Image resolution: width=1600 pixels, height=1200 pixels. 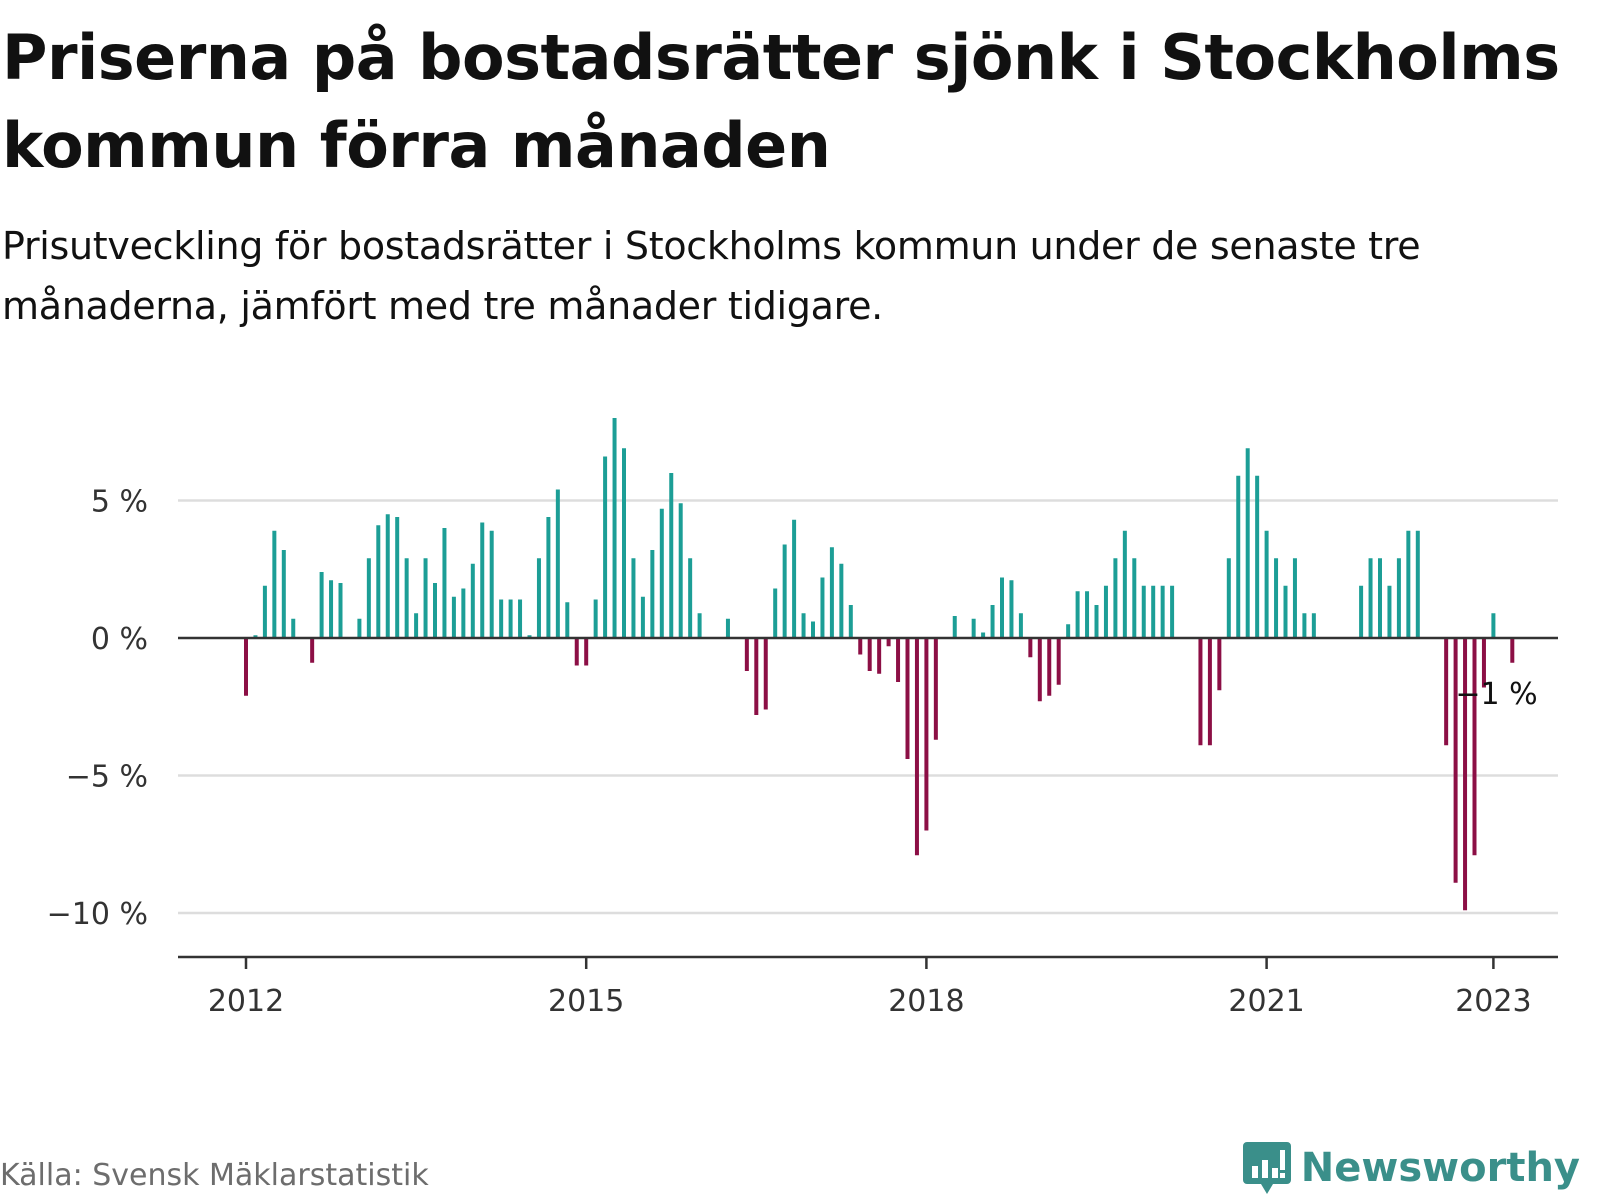 I want to click on bar-chart-speech-bubble-icon, so click(x=1266, y=1168).